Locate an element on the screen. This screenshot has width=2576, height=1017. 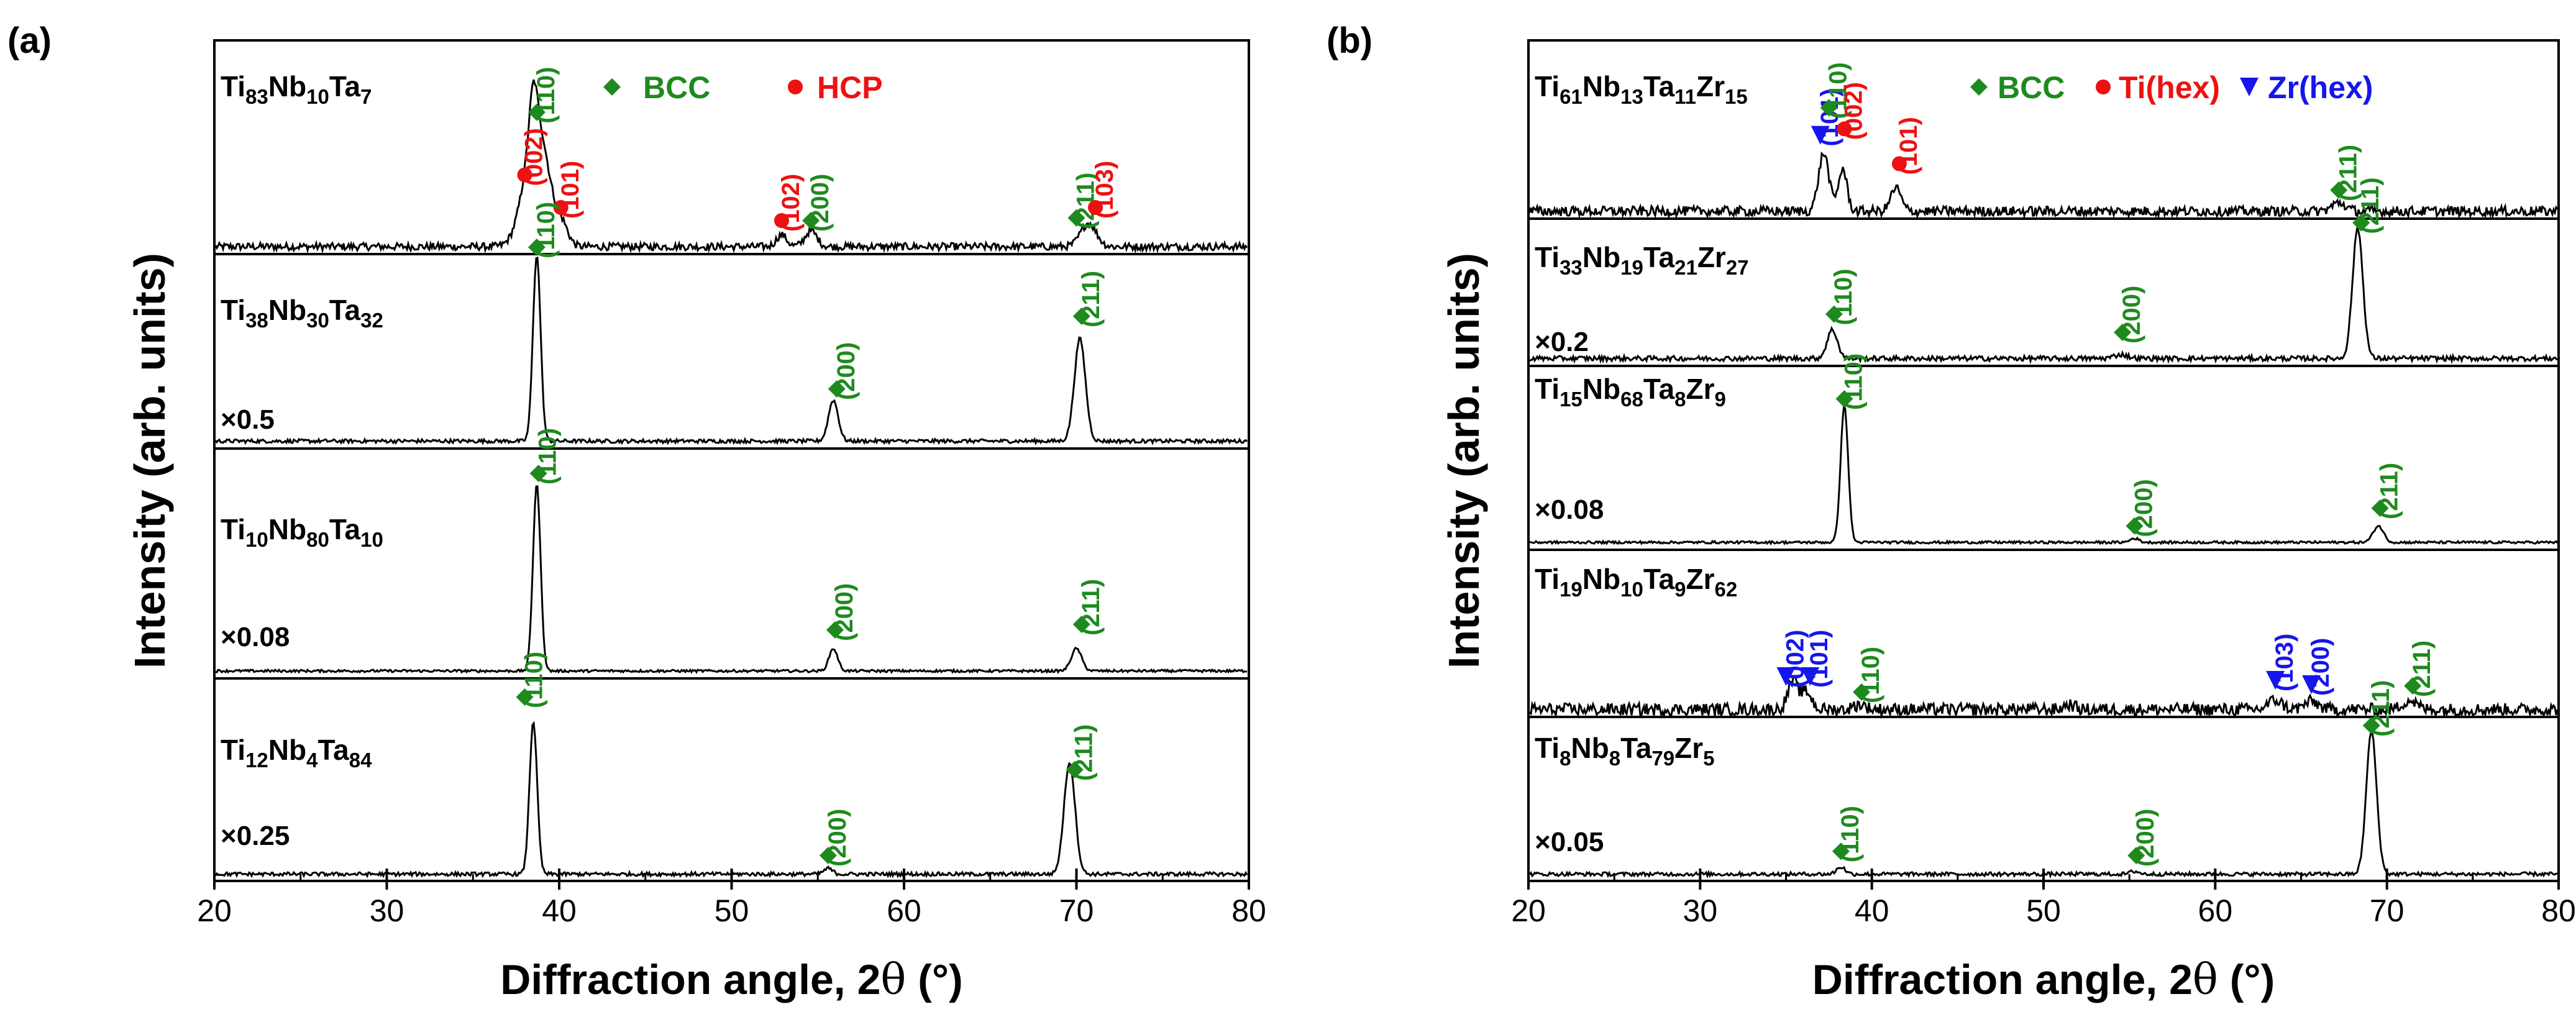
legend-label: Zr(hex) is located at coordinates (2320, 87).